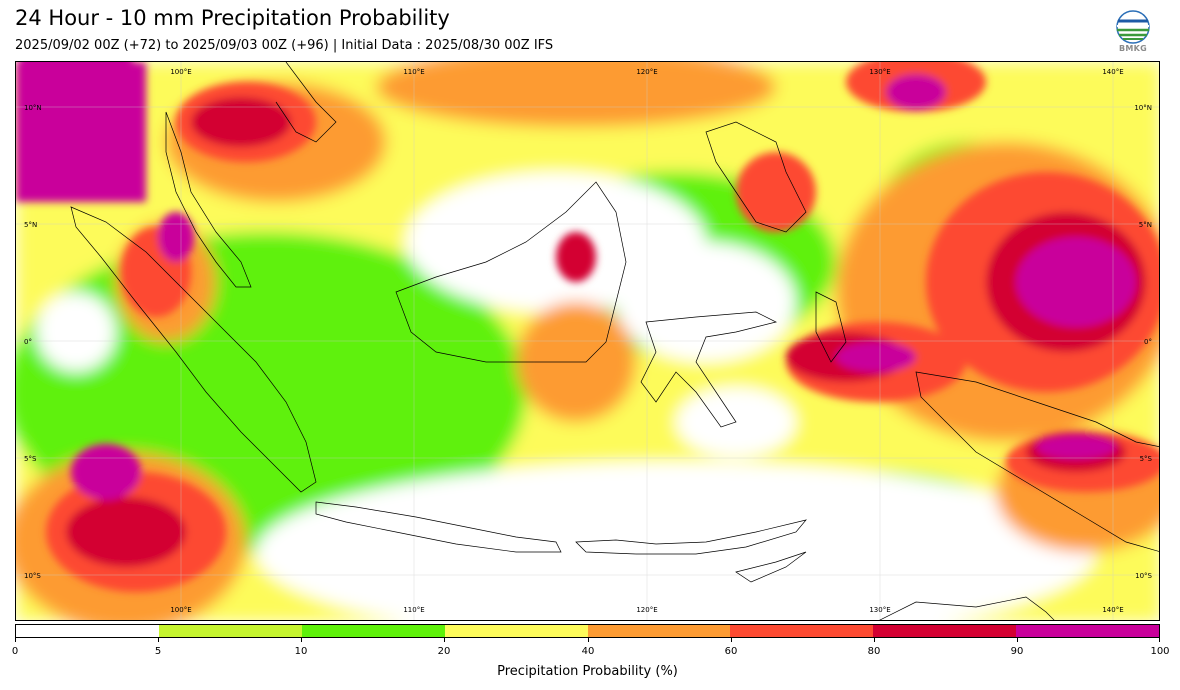 Image resolution: width=1180 pixels, height=690 pixels. What do you see at coordinates (731, 651) in the screenshot?
I see `colorbar-tick-label: 60` at bounding box center [731, 651].